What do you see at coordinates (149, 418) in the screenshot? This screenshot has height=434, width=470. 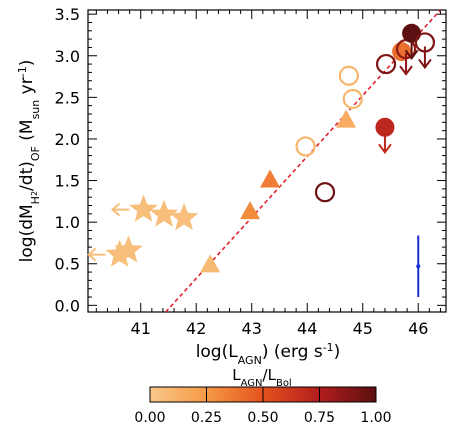 I see `colorbar-tick-label: 0.00` at bounding box center [149, 418].